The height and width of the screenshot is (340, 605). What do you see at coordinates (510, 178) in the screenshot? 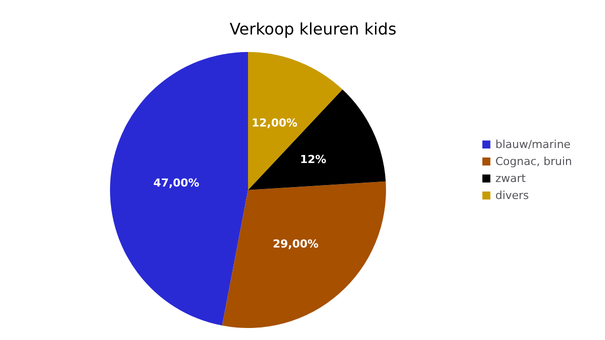
I see `legend-label: zwart` at bounding box center [510, 178].